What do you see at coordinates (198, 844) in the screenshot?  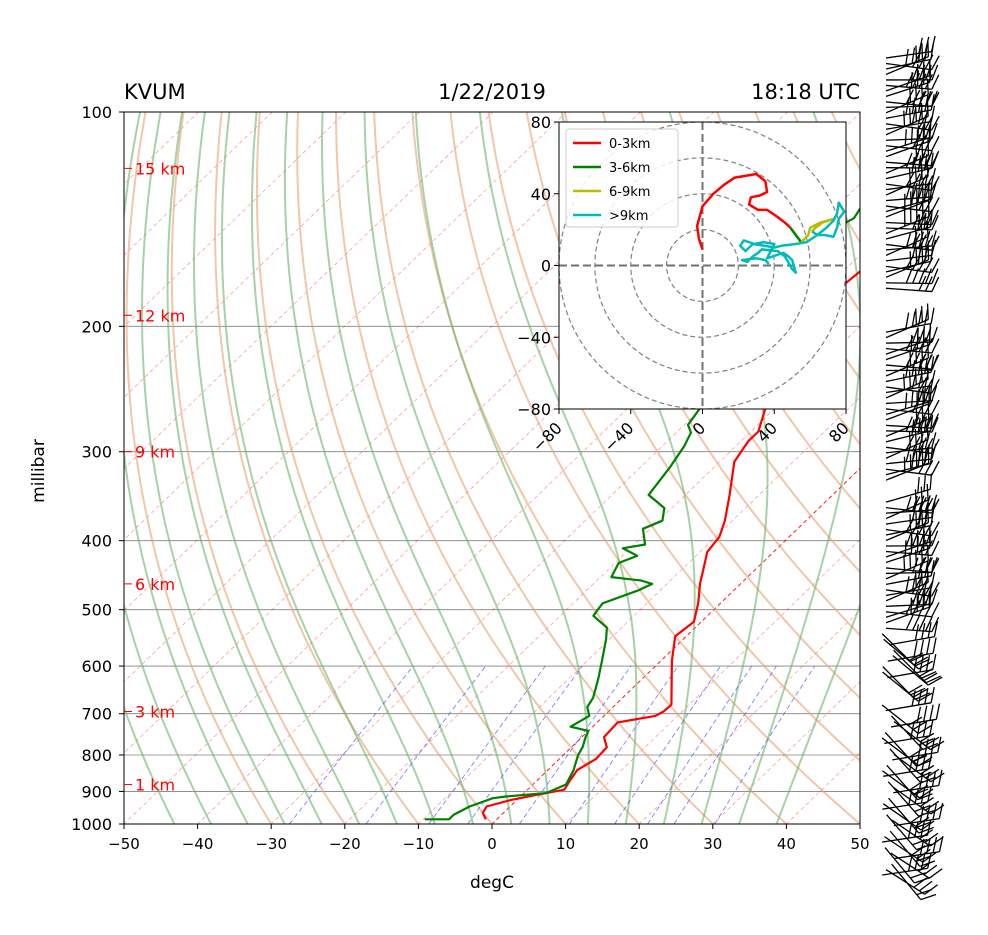 I see `x-tick-label: −40` at bounding box center [198, 844].